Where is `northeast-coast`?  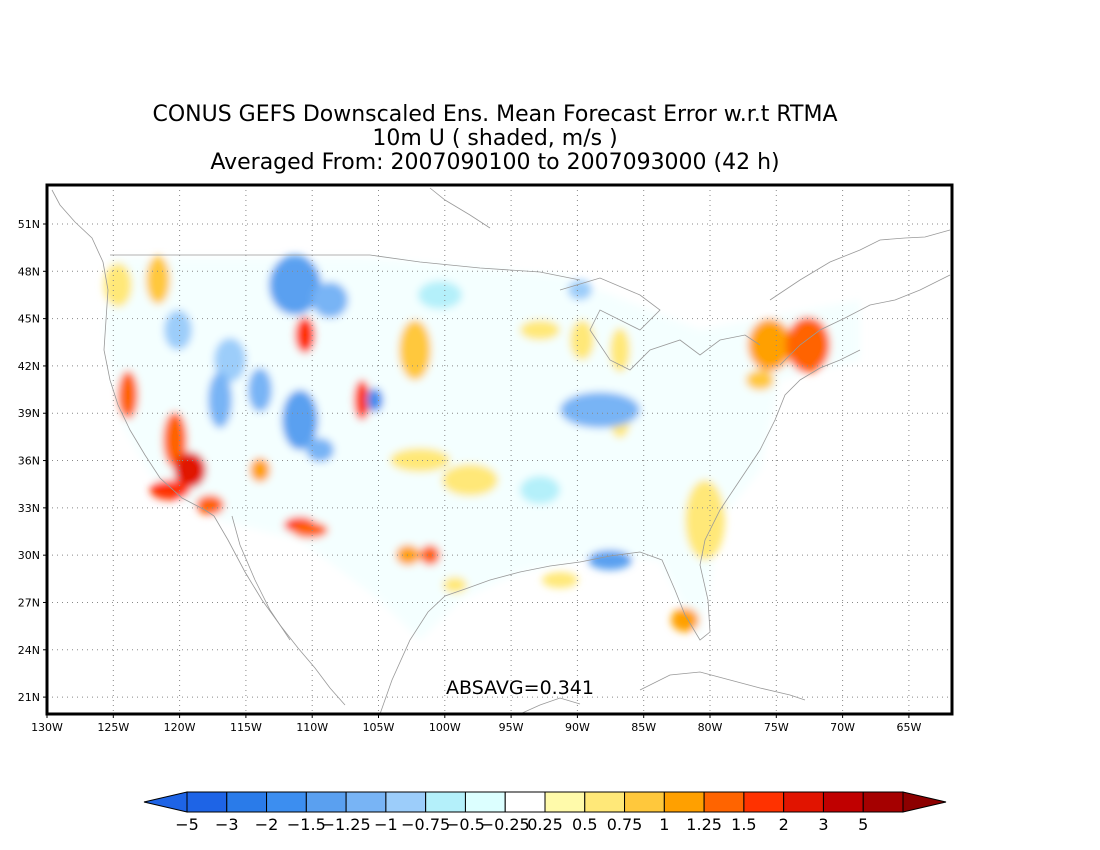
northeast-coast is located at coordinates (865, 320).